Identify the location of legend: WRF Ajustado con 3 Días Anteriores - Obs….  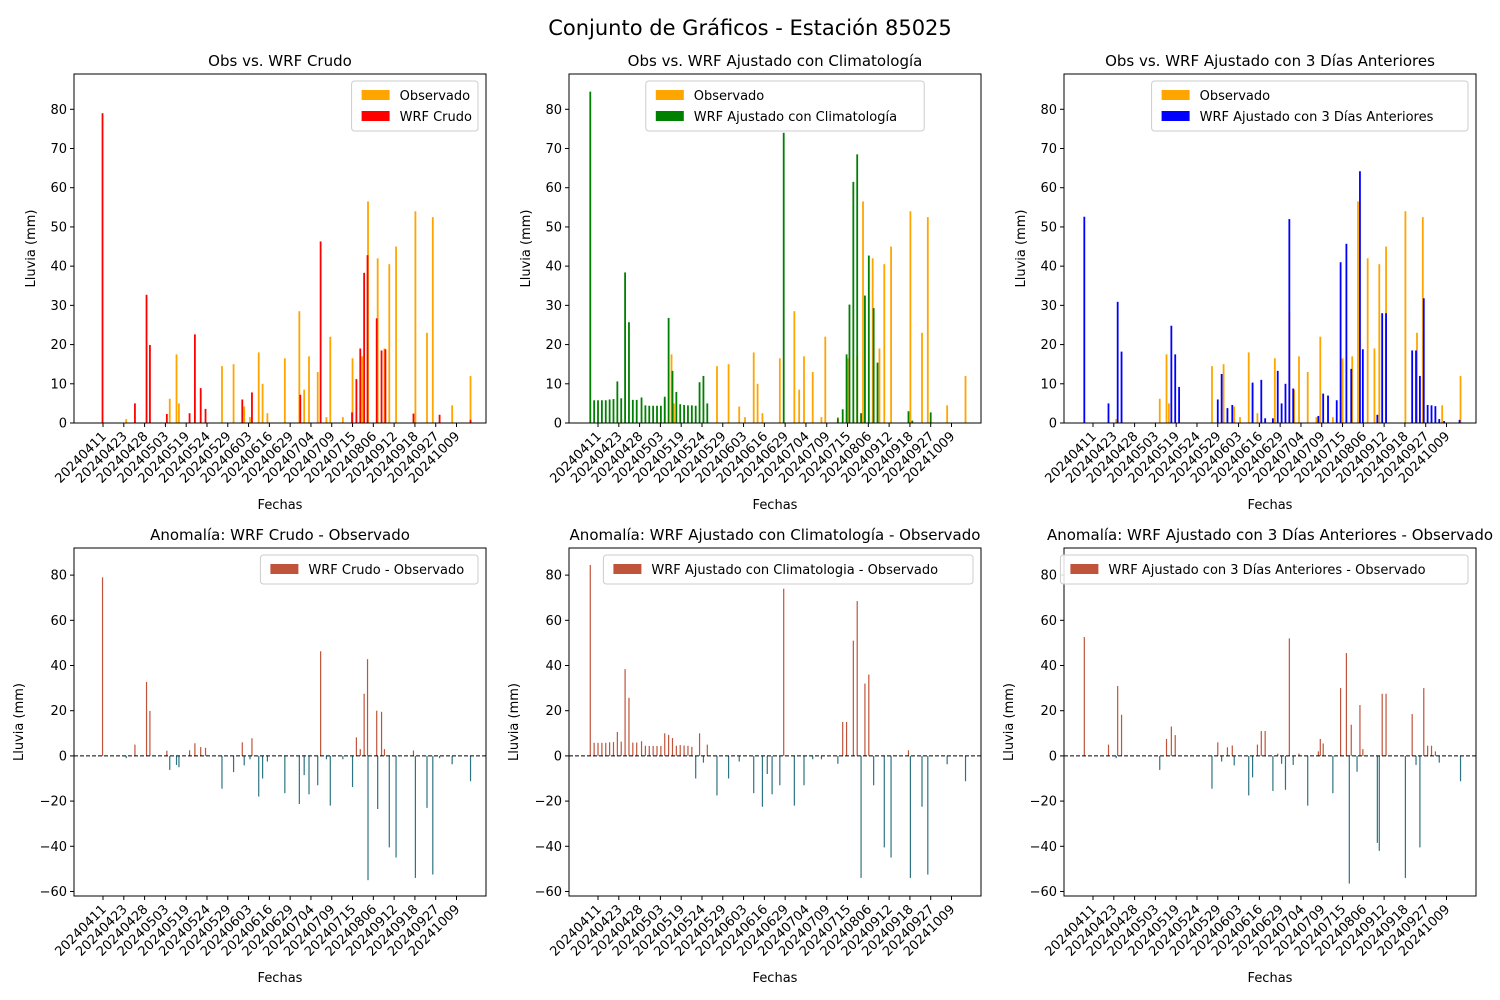
(1264, 569).